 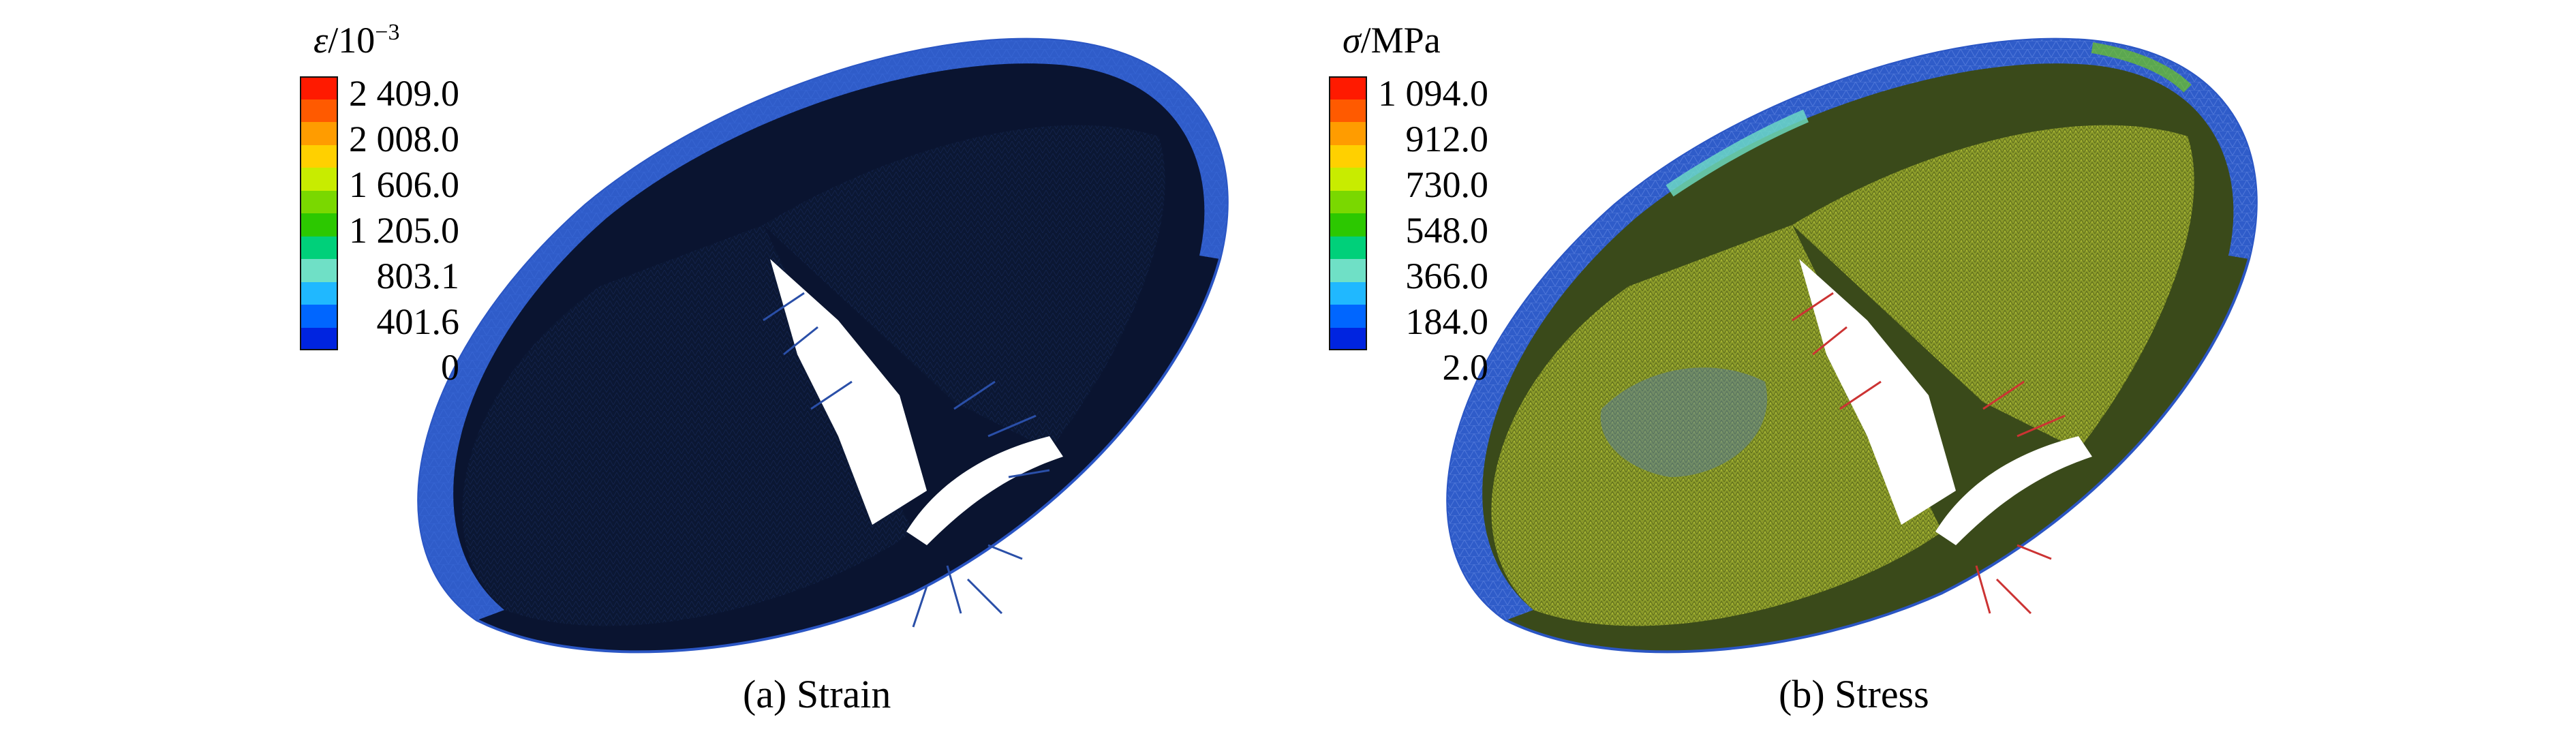 I want to click on tick-label: 1 094.0, so click(x=1433, y=93).